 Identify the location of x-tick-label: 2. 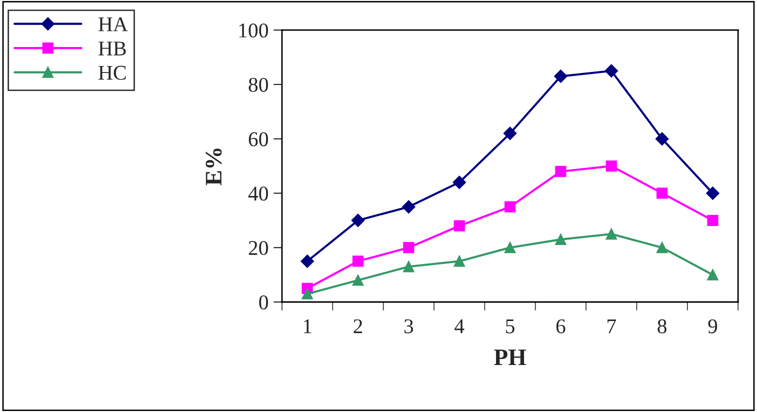
(358, 326).